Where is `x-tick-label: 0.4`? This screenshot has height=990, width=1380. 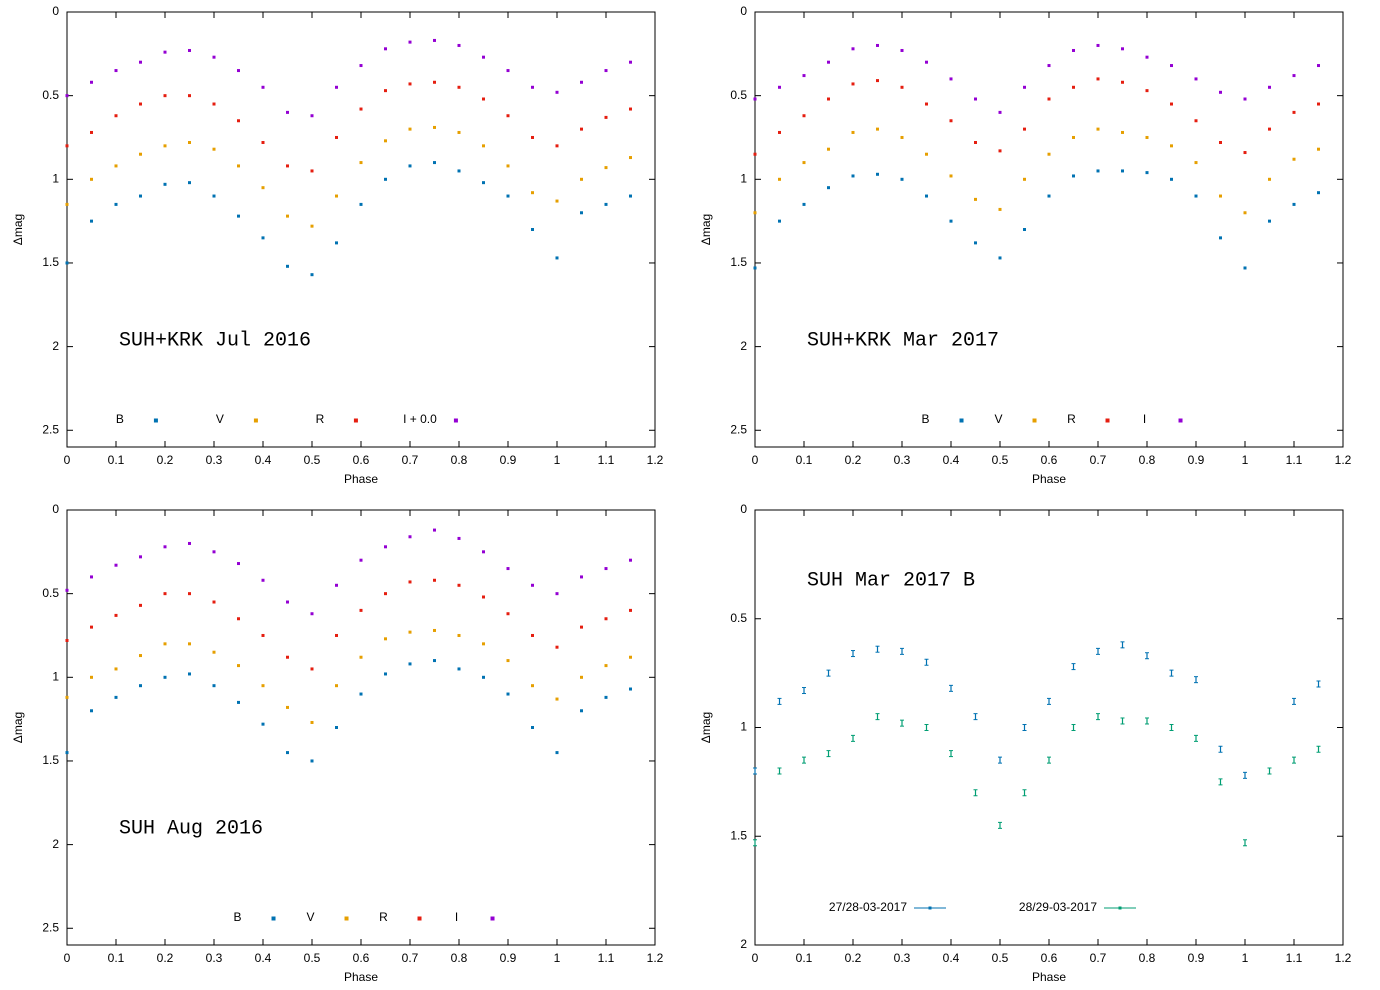 x-tick-label: 0.4 is located at coordinates (263, 460).